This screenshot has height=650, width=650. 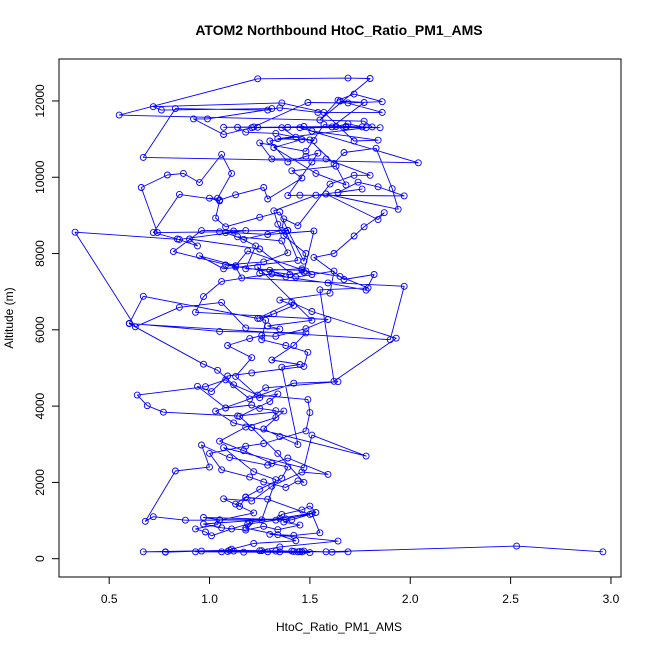 I want to click on x-axis-label: HtoC_Ratio_PM1_AMS, so click(x=339, y=627).